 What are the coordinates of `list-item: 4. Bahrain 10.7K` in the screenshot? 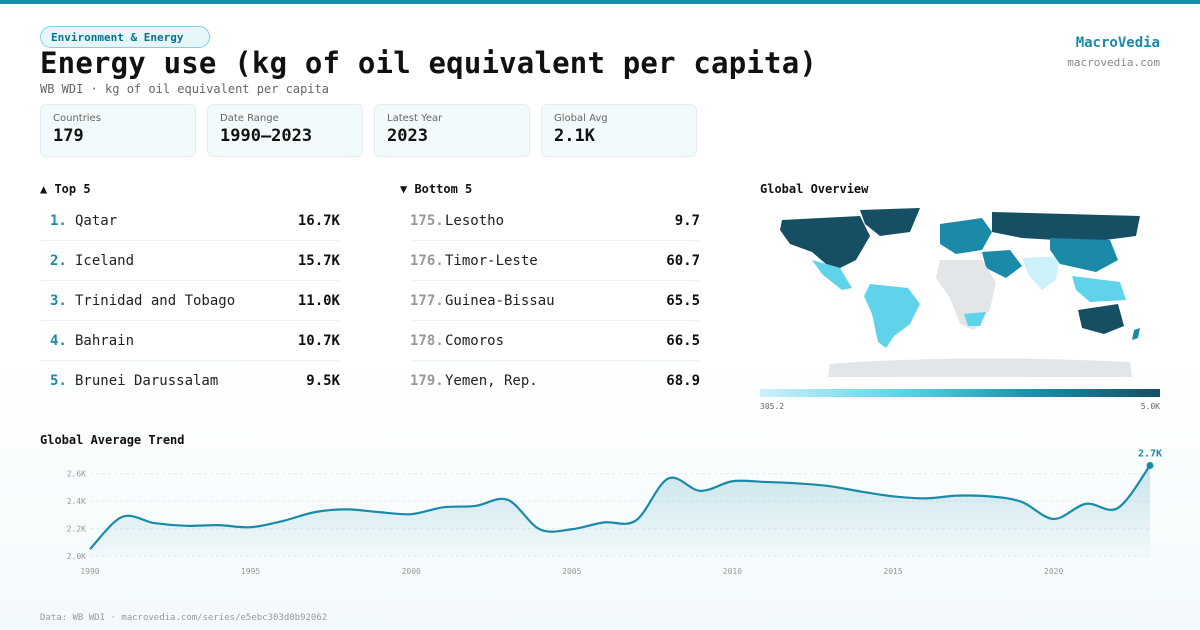 It's located at (190, 341).